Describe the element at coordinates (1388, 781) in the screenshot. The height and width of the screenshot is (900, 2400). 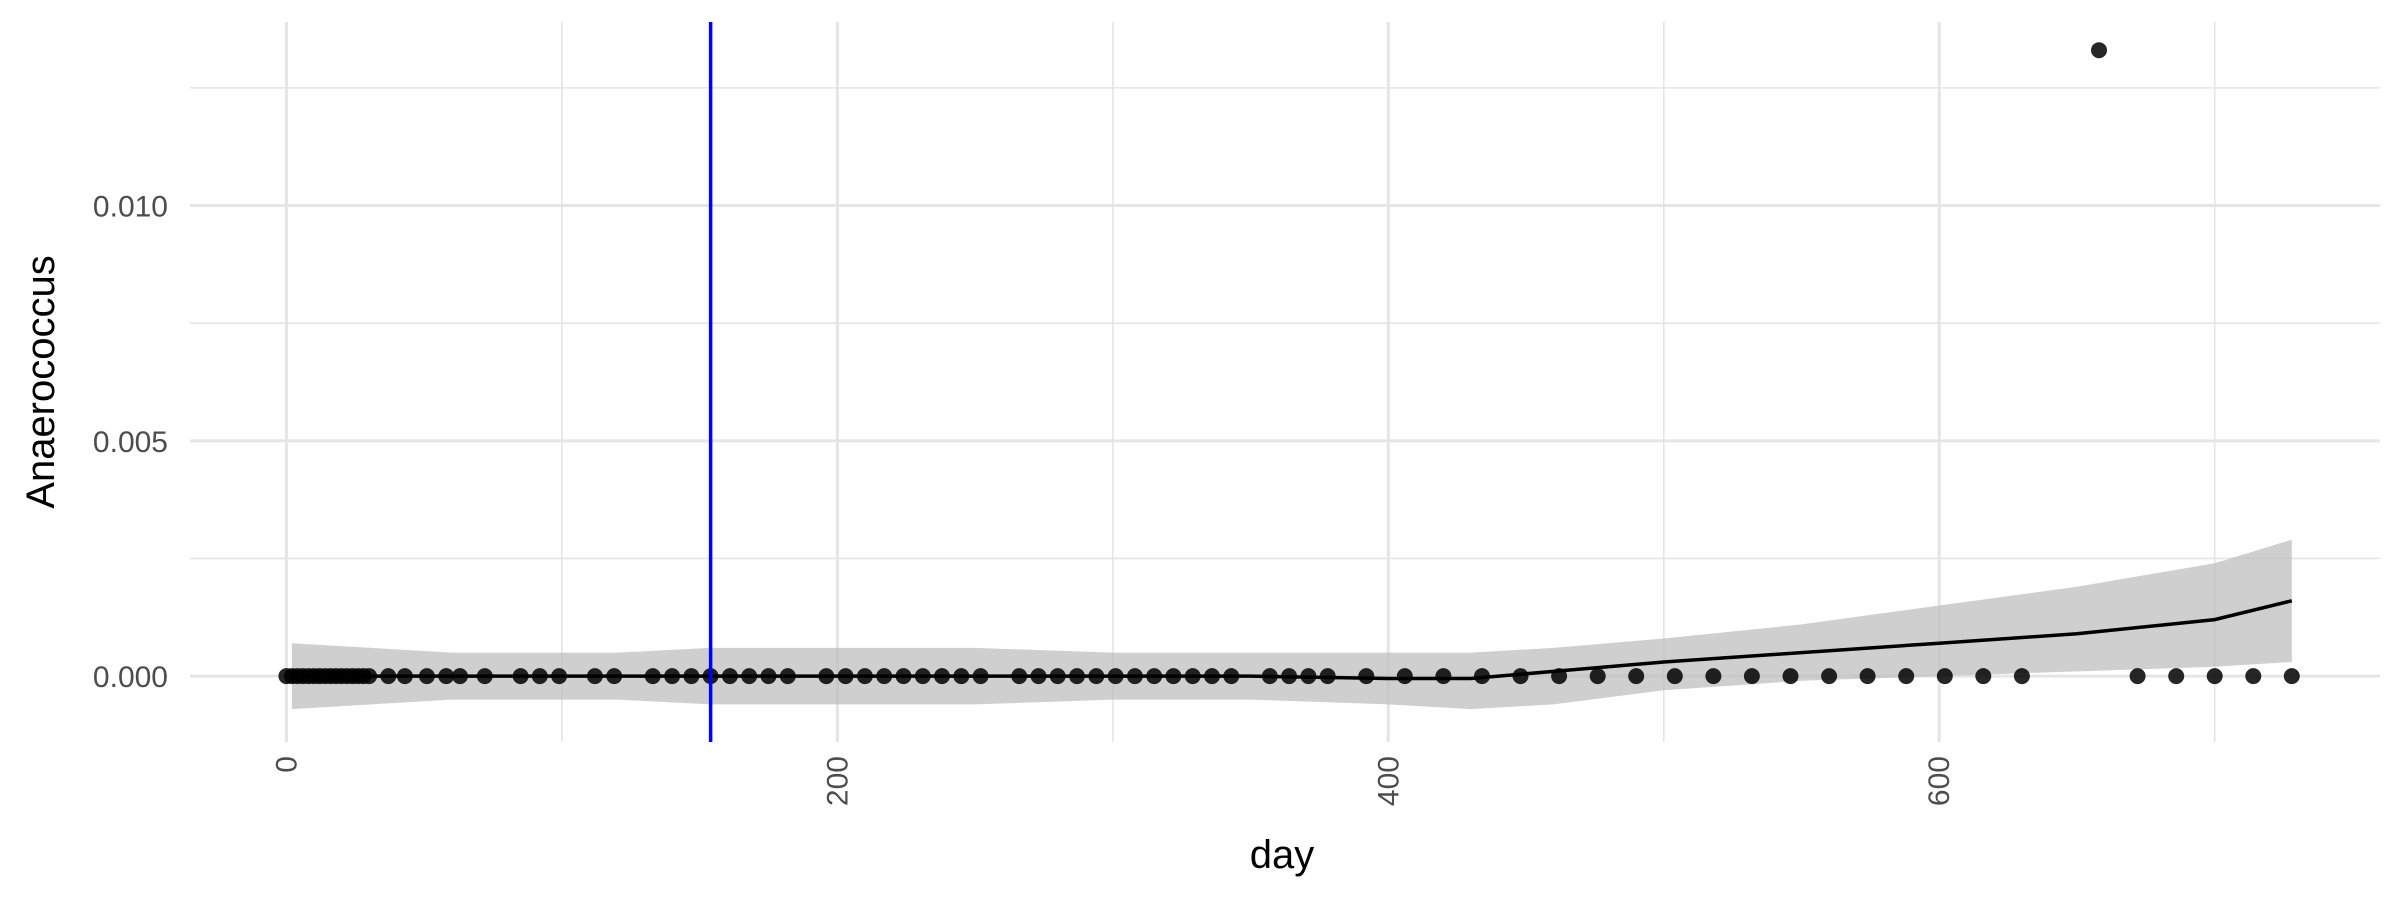
I see `x-tick-label: 400` at that location.